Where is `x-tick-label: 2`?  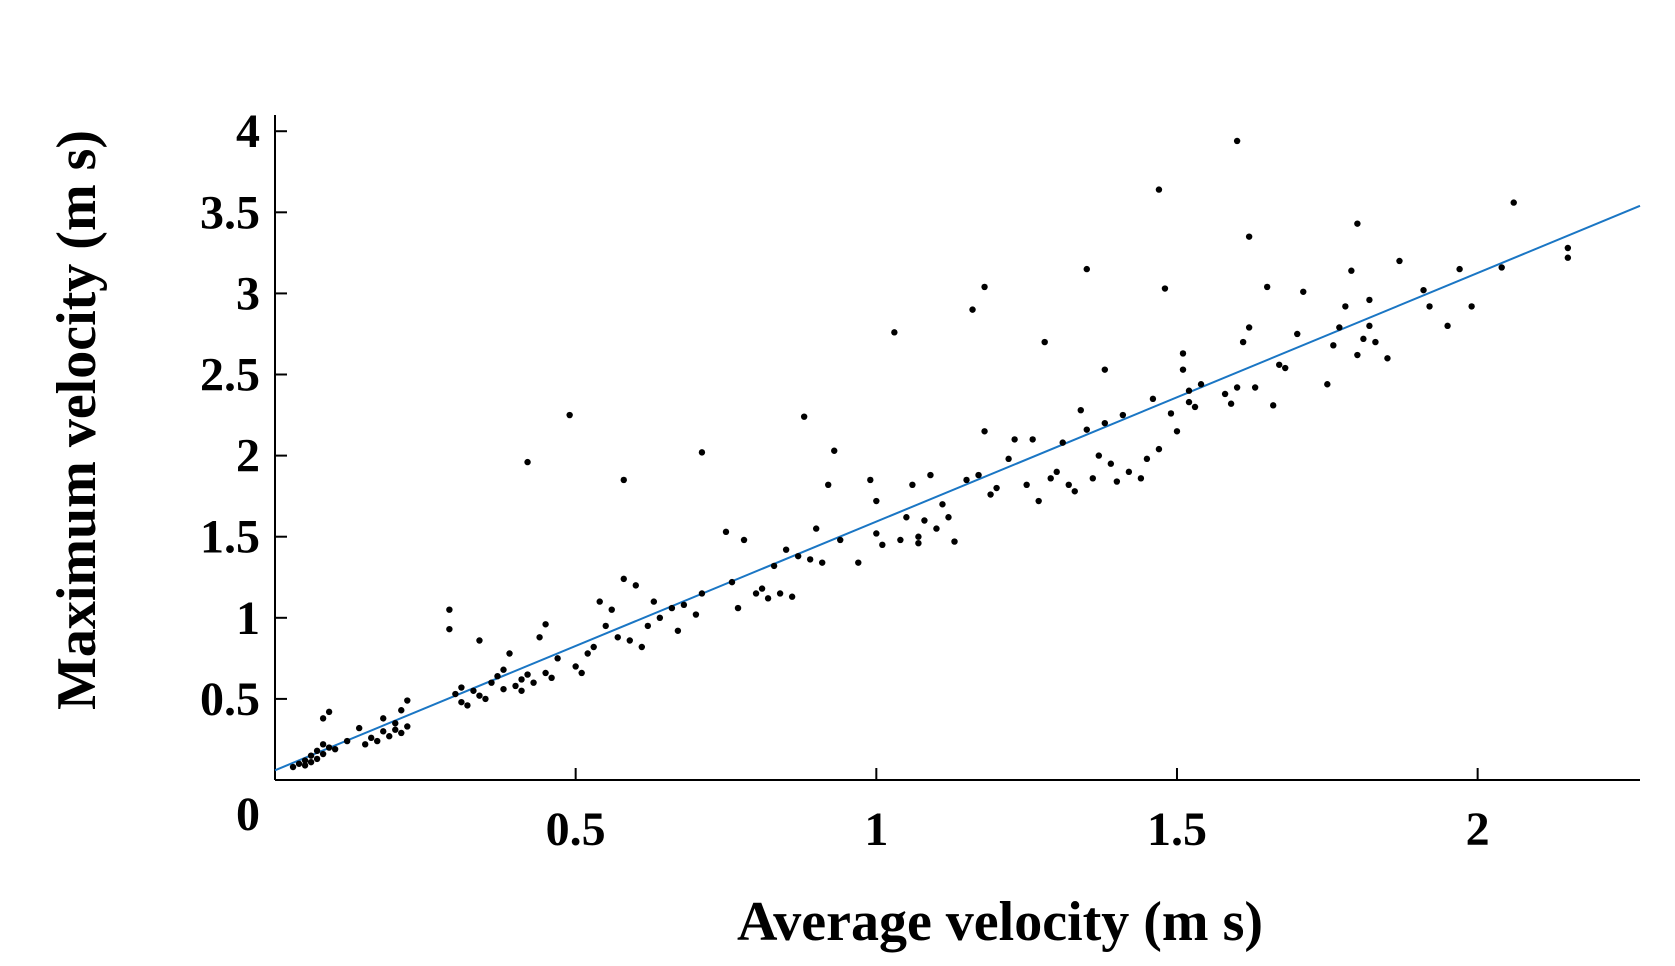
x-tick-label: 2 is located at coordinates (1478, 829).